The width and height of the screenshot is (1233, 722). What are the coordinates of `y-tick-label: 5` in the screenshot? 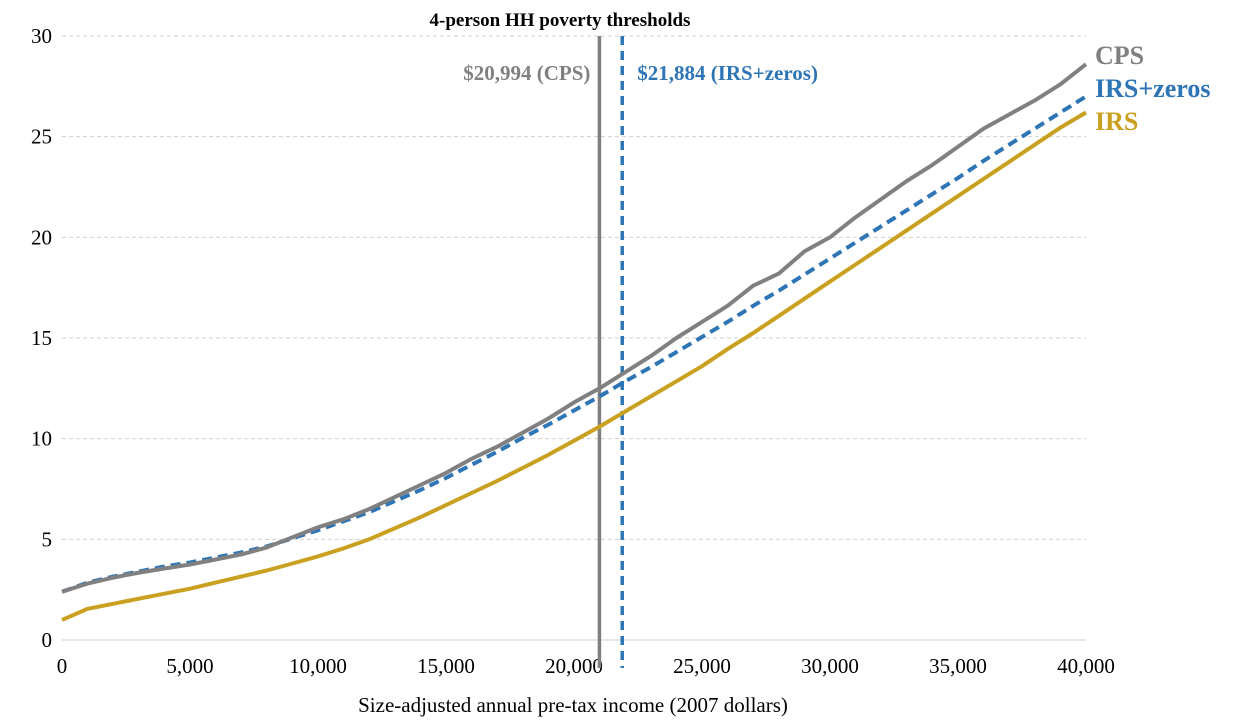 It's located at (47, 539).